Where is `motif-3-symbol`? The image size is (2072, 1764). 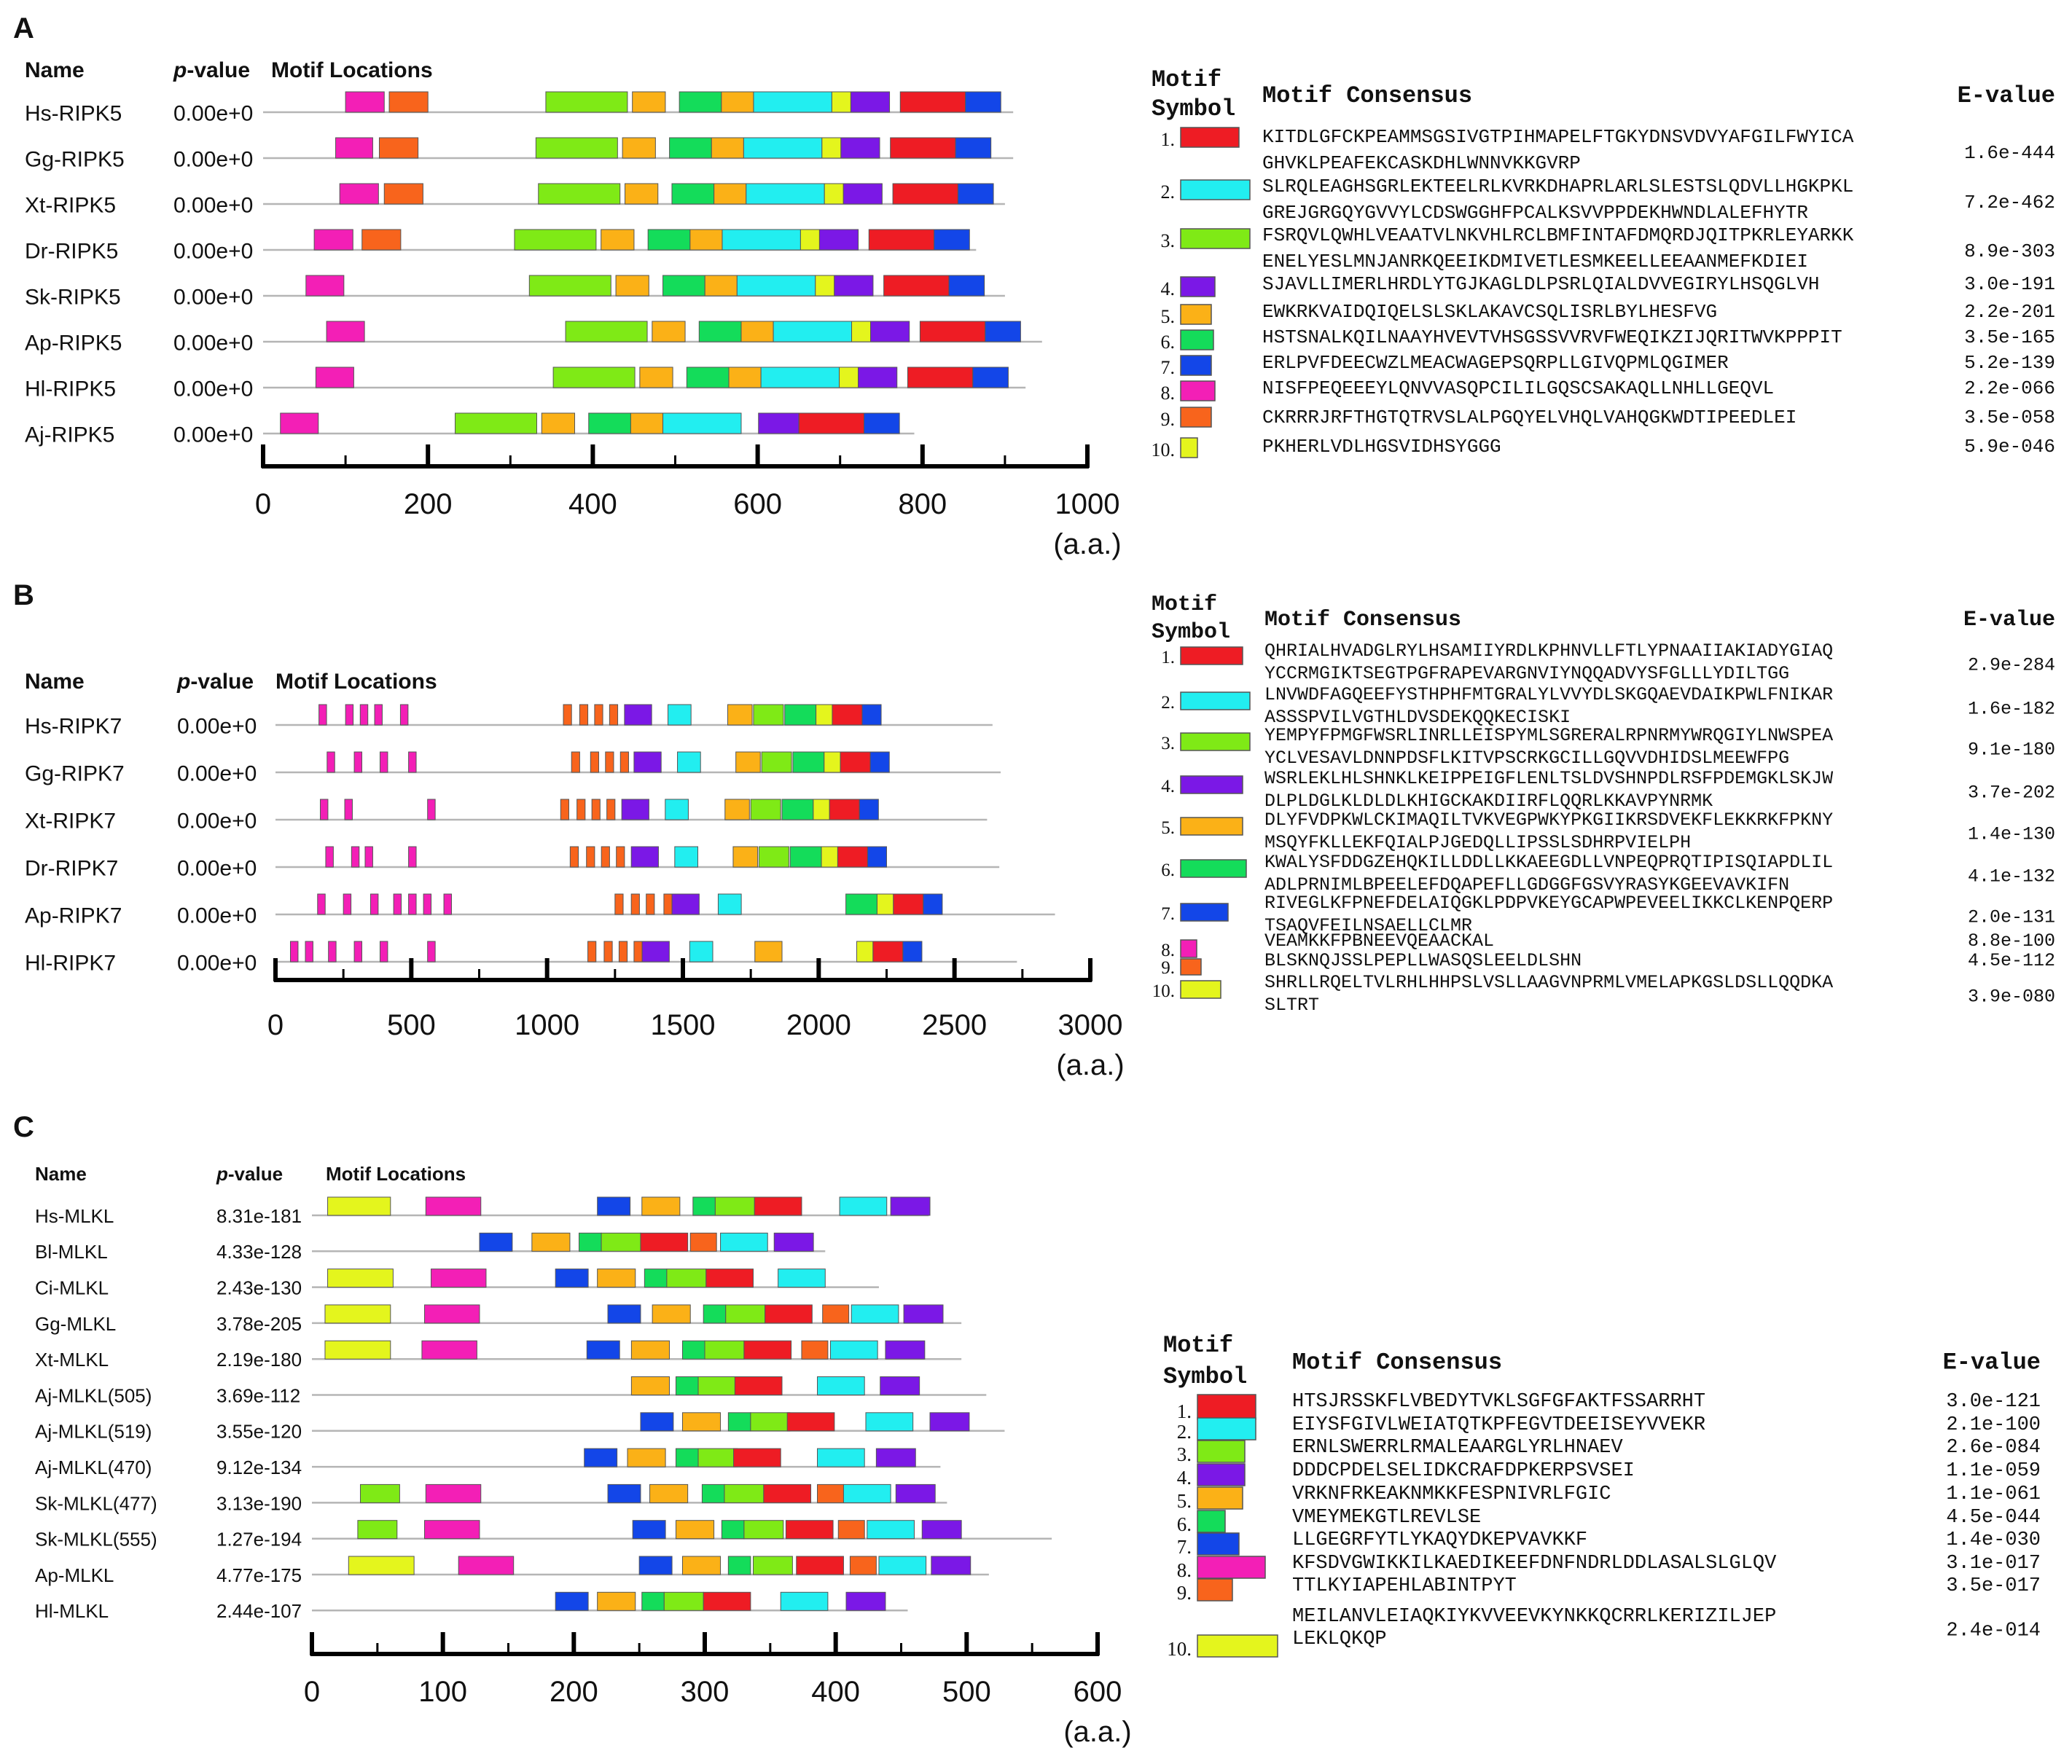 motif-3-symbol is located at coordinates (1215, 238).